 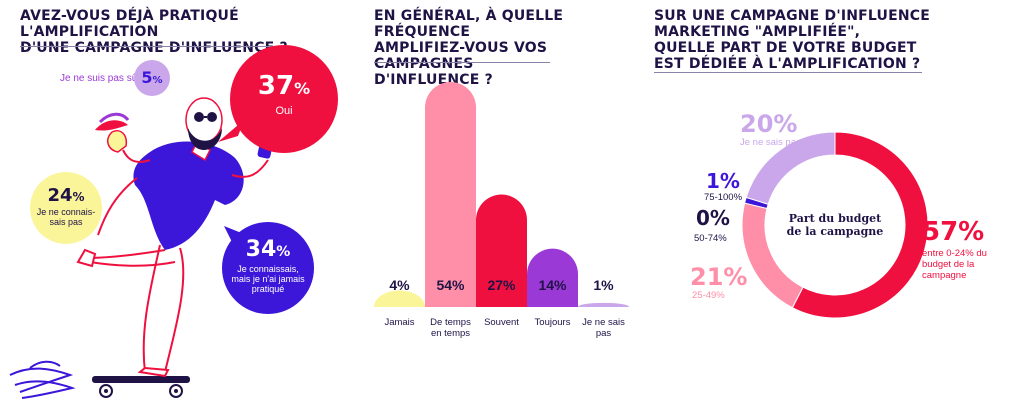 I want to click on answer-ne-connaissais-pas-label: Je ne connais- sais pas, so click(x=66, y=217).